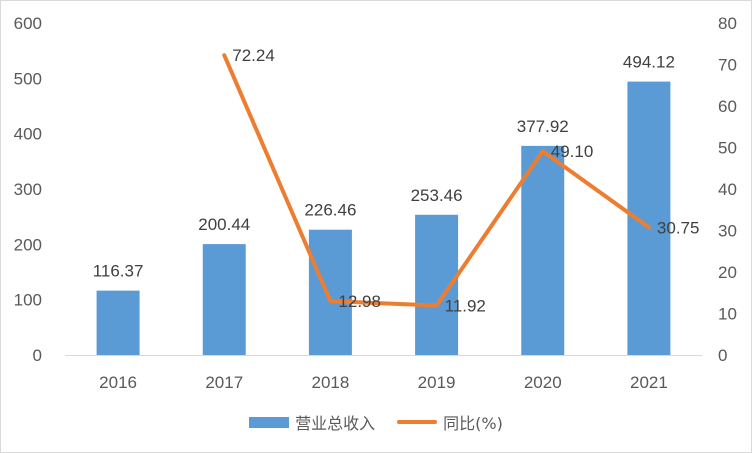 The height and width of the screenshot is (453, 752). Describe the element at coordinates (331, 382) in the screenshot. I see `x-axis-tick-label: 2018` at that location.